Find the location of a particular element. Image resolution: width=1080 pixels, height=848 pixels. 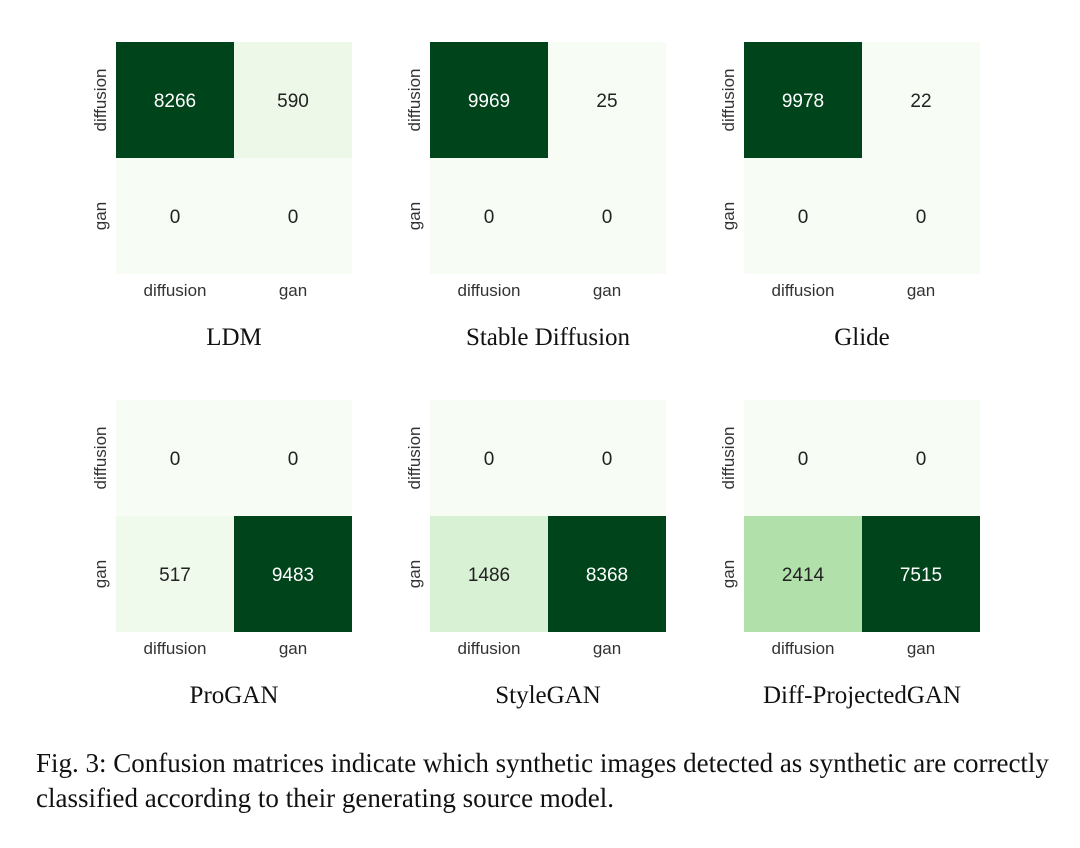

cell-value-label: 9969 is located at coordinates (489, 101).